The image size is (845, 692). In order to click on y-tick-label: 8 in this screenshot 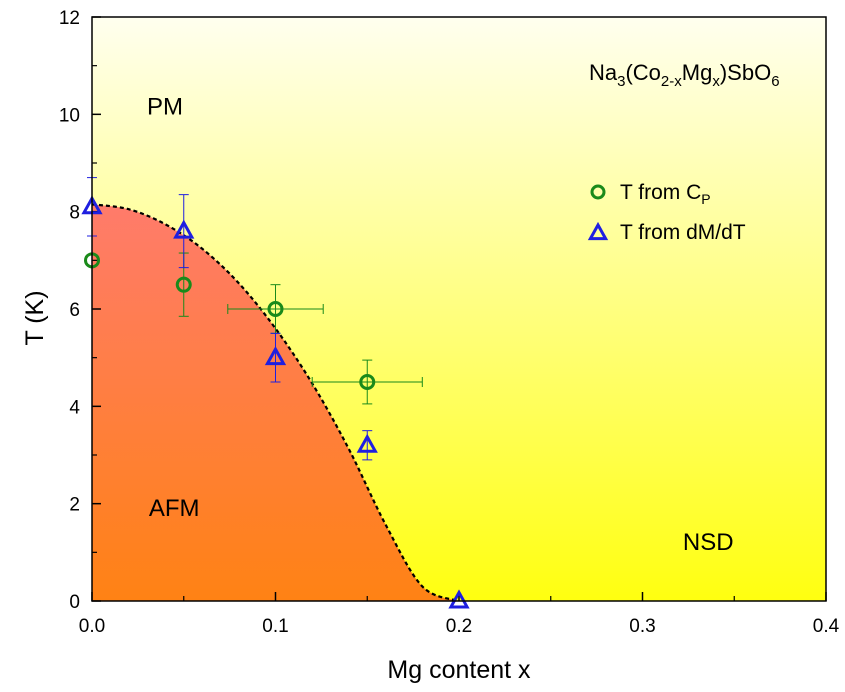, I will do `click(74, 213)`.